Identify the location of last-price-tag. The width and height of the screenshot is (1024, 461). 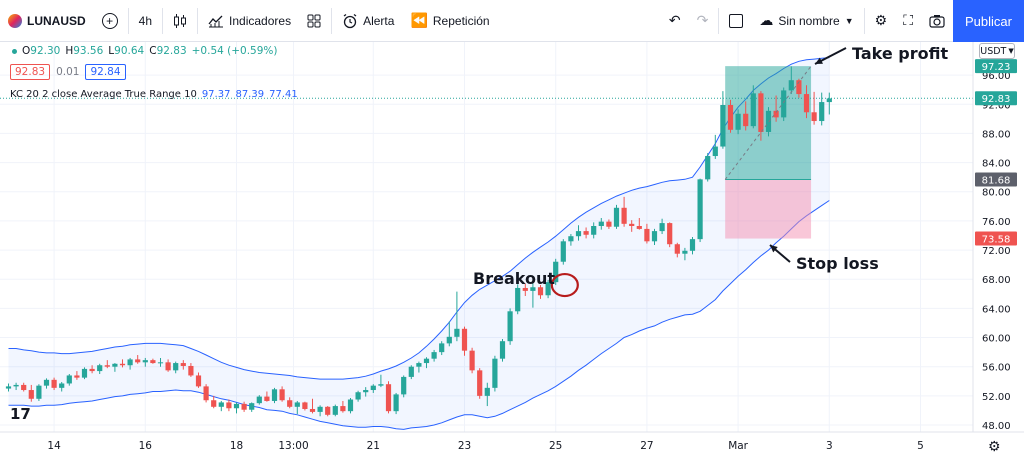
(996, 98).